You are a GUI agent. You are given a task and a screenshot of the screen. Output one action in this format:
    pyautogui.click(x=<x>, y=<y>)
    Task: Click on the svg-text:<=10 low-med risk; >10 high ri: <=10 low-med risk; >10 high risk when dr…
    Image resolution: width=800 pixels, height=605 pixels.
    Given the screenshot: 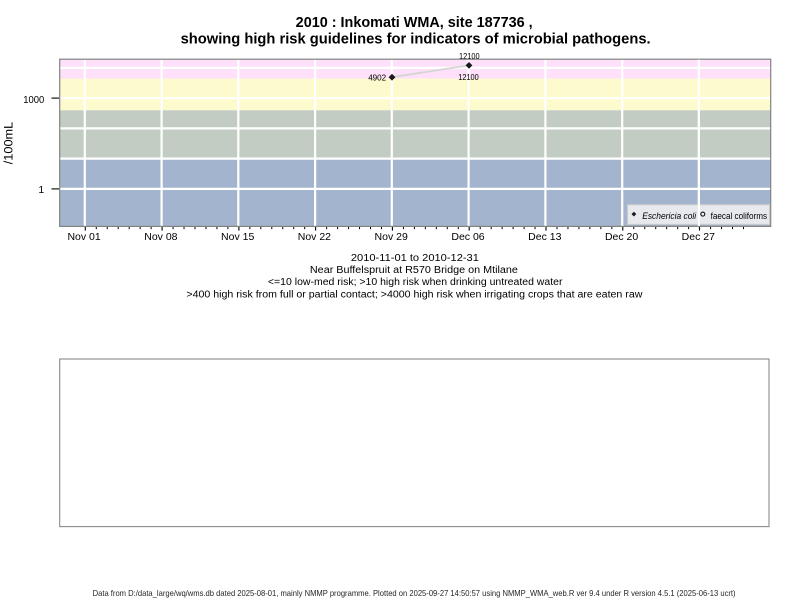 What is the action you would take?
    pyautogui.click(x=415, y=282)
    